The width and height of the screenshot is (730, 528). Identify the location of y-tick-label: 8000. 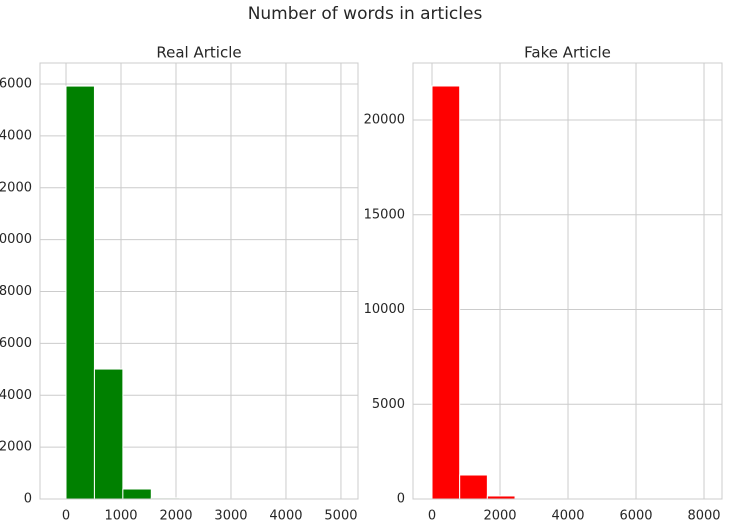
(16, 291).